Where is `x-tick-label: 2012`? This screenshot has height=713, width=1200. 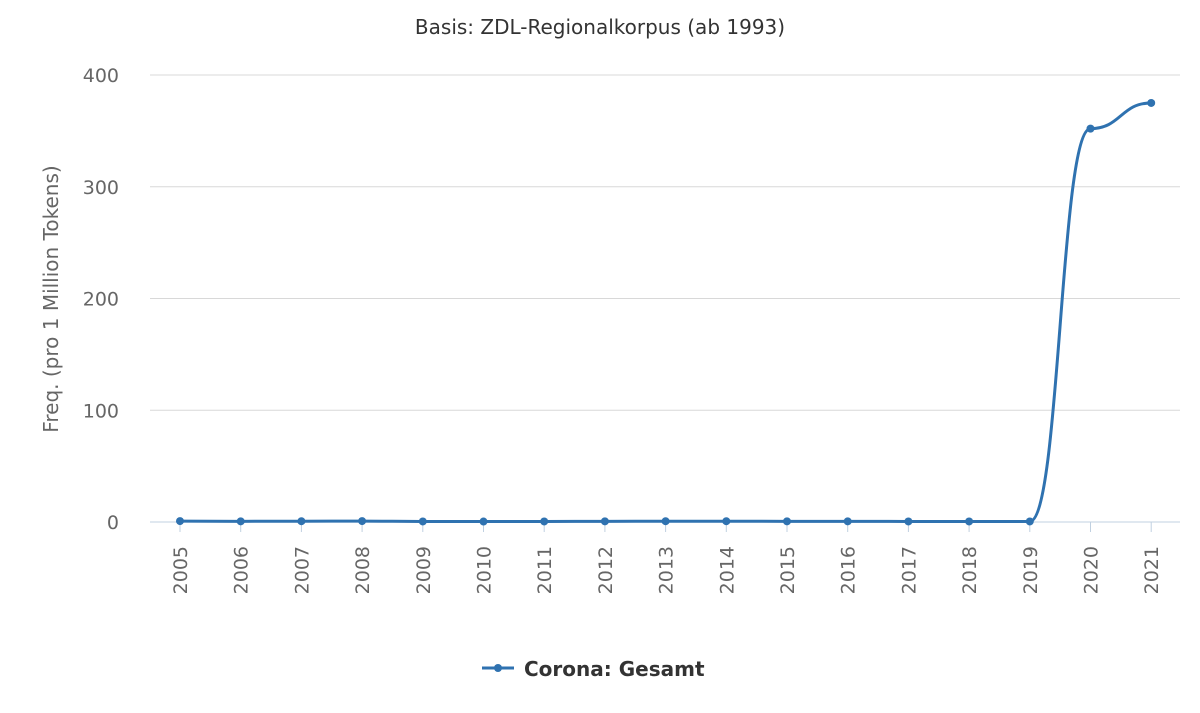
x-tick-label: 2012 is located at coordinates (606, 570).